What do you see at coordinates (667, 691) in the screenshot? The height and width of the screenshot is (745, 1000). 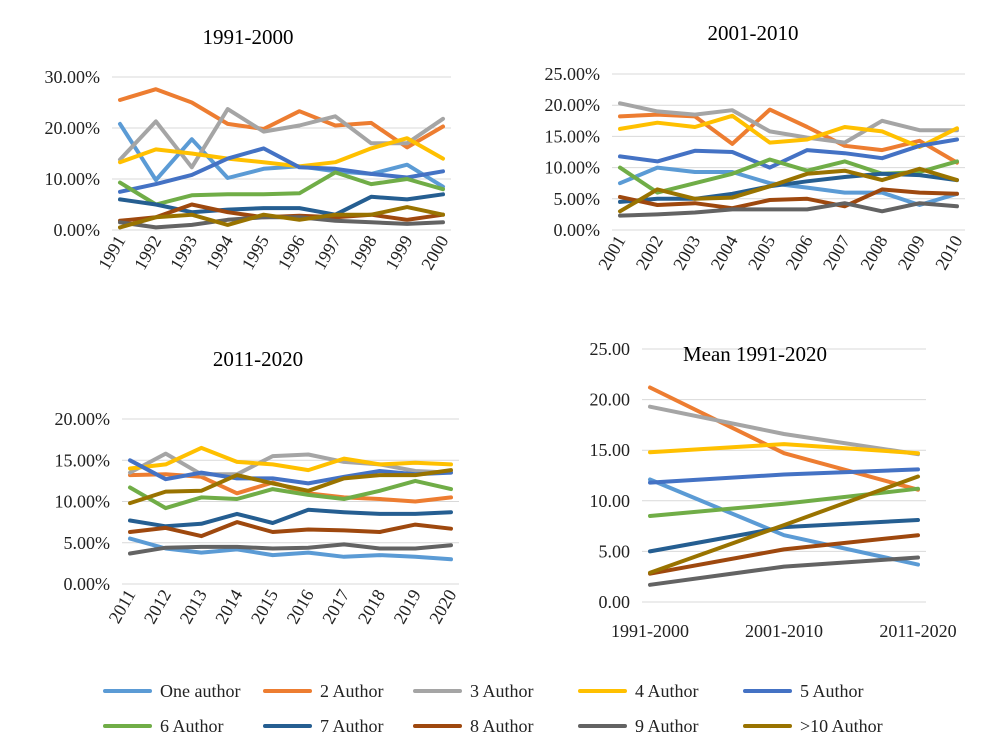 I see `legend-label: 4 Author` at bounding box center [667, 691].